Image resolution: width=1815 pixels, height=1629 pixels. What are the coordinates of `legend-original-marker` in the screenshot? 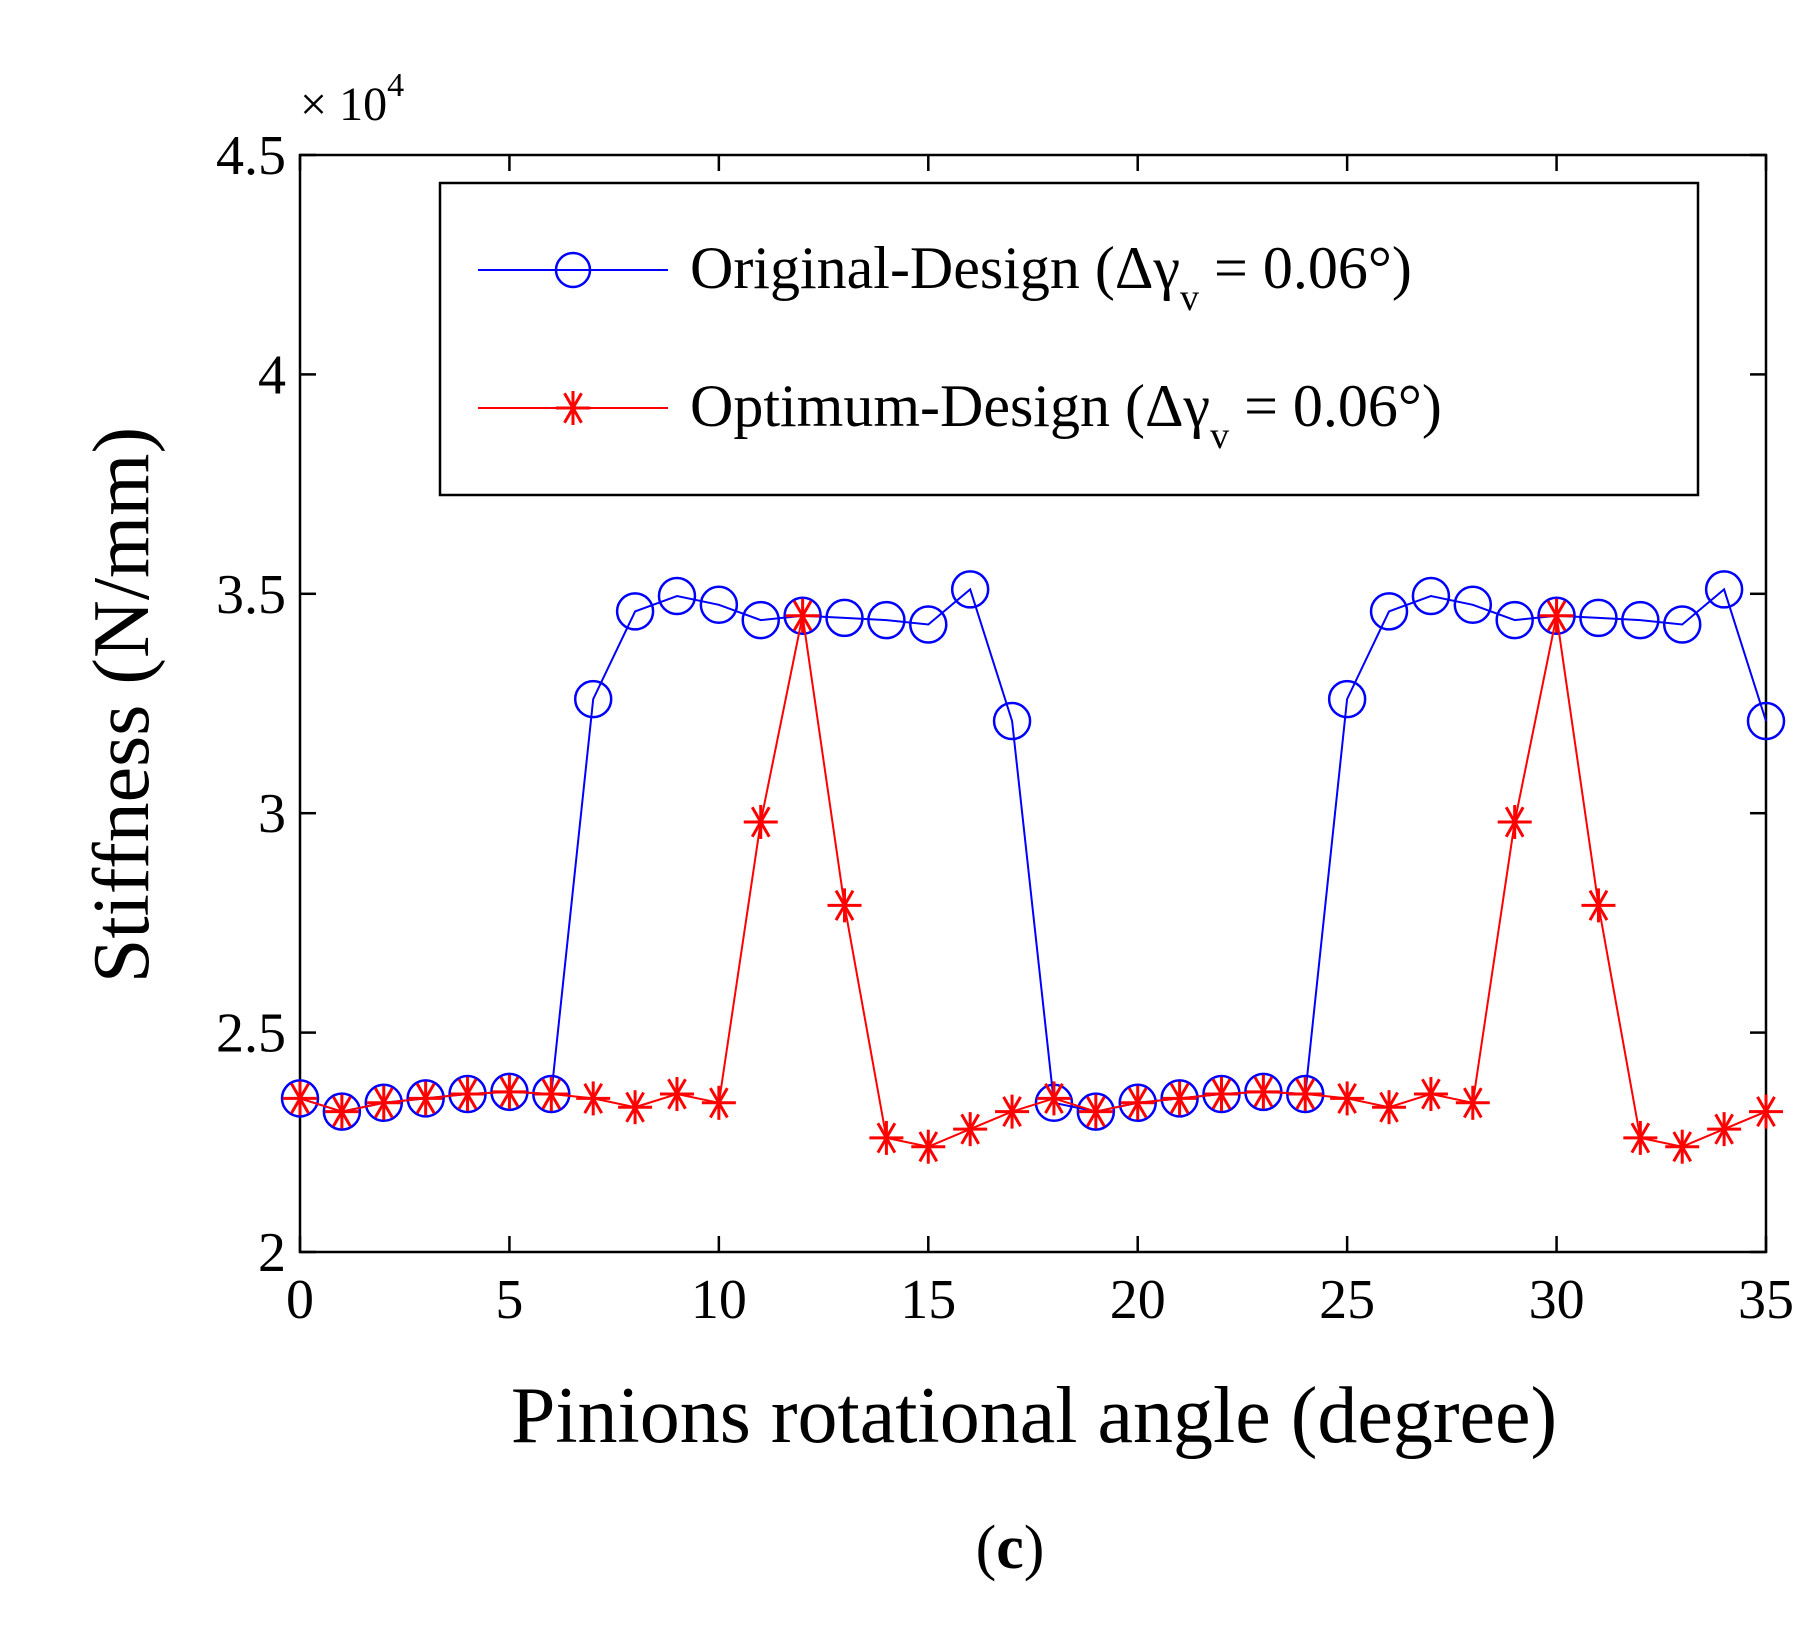 It's located at (573, 270).